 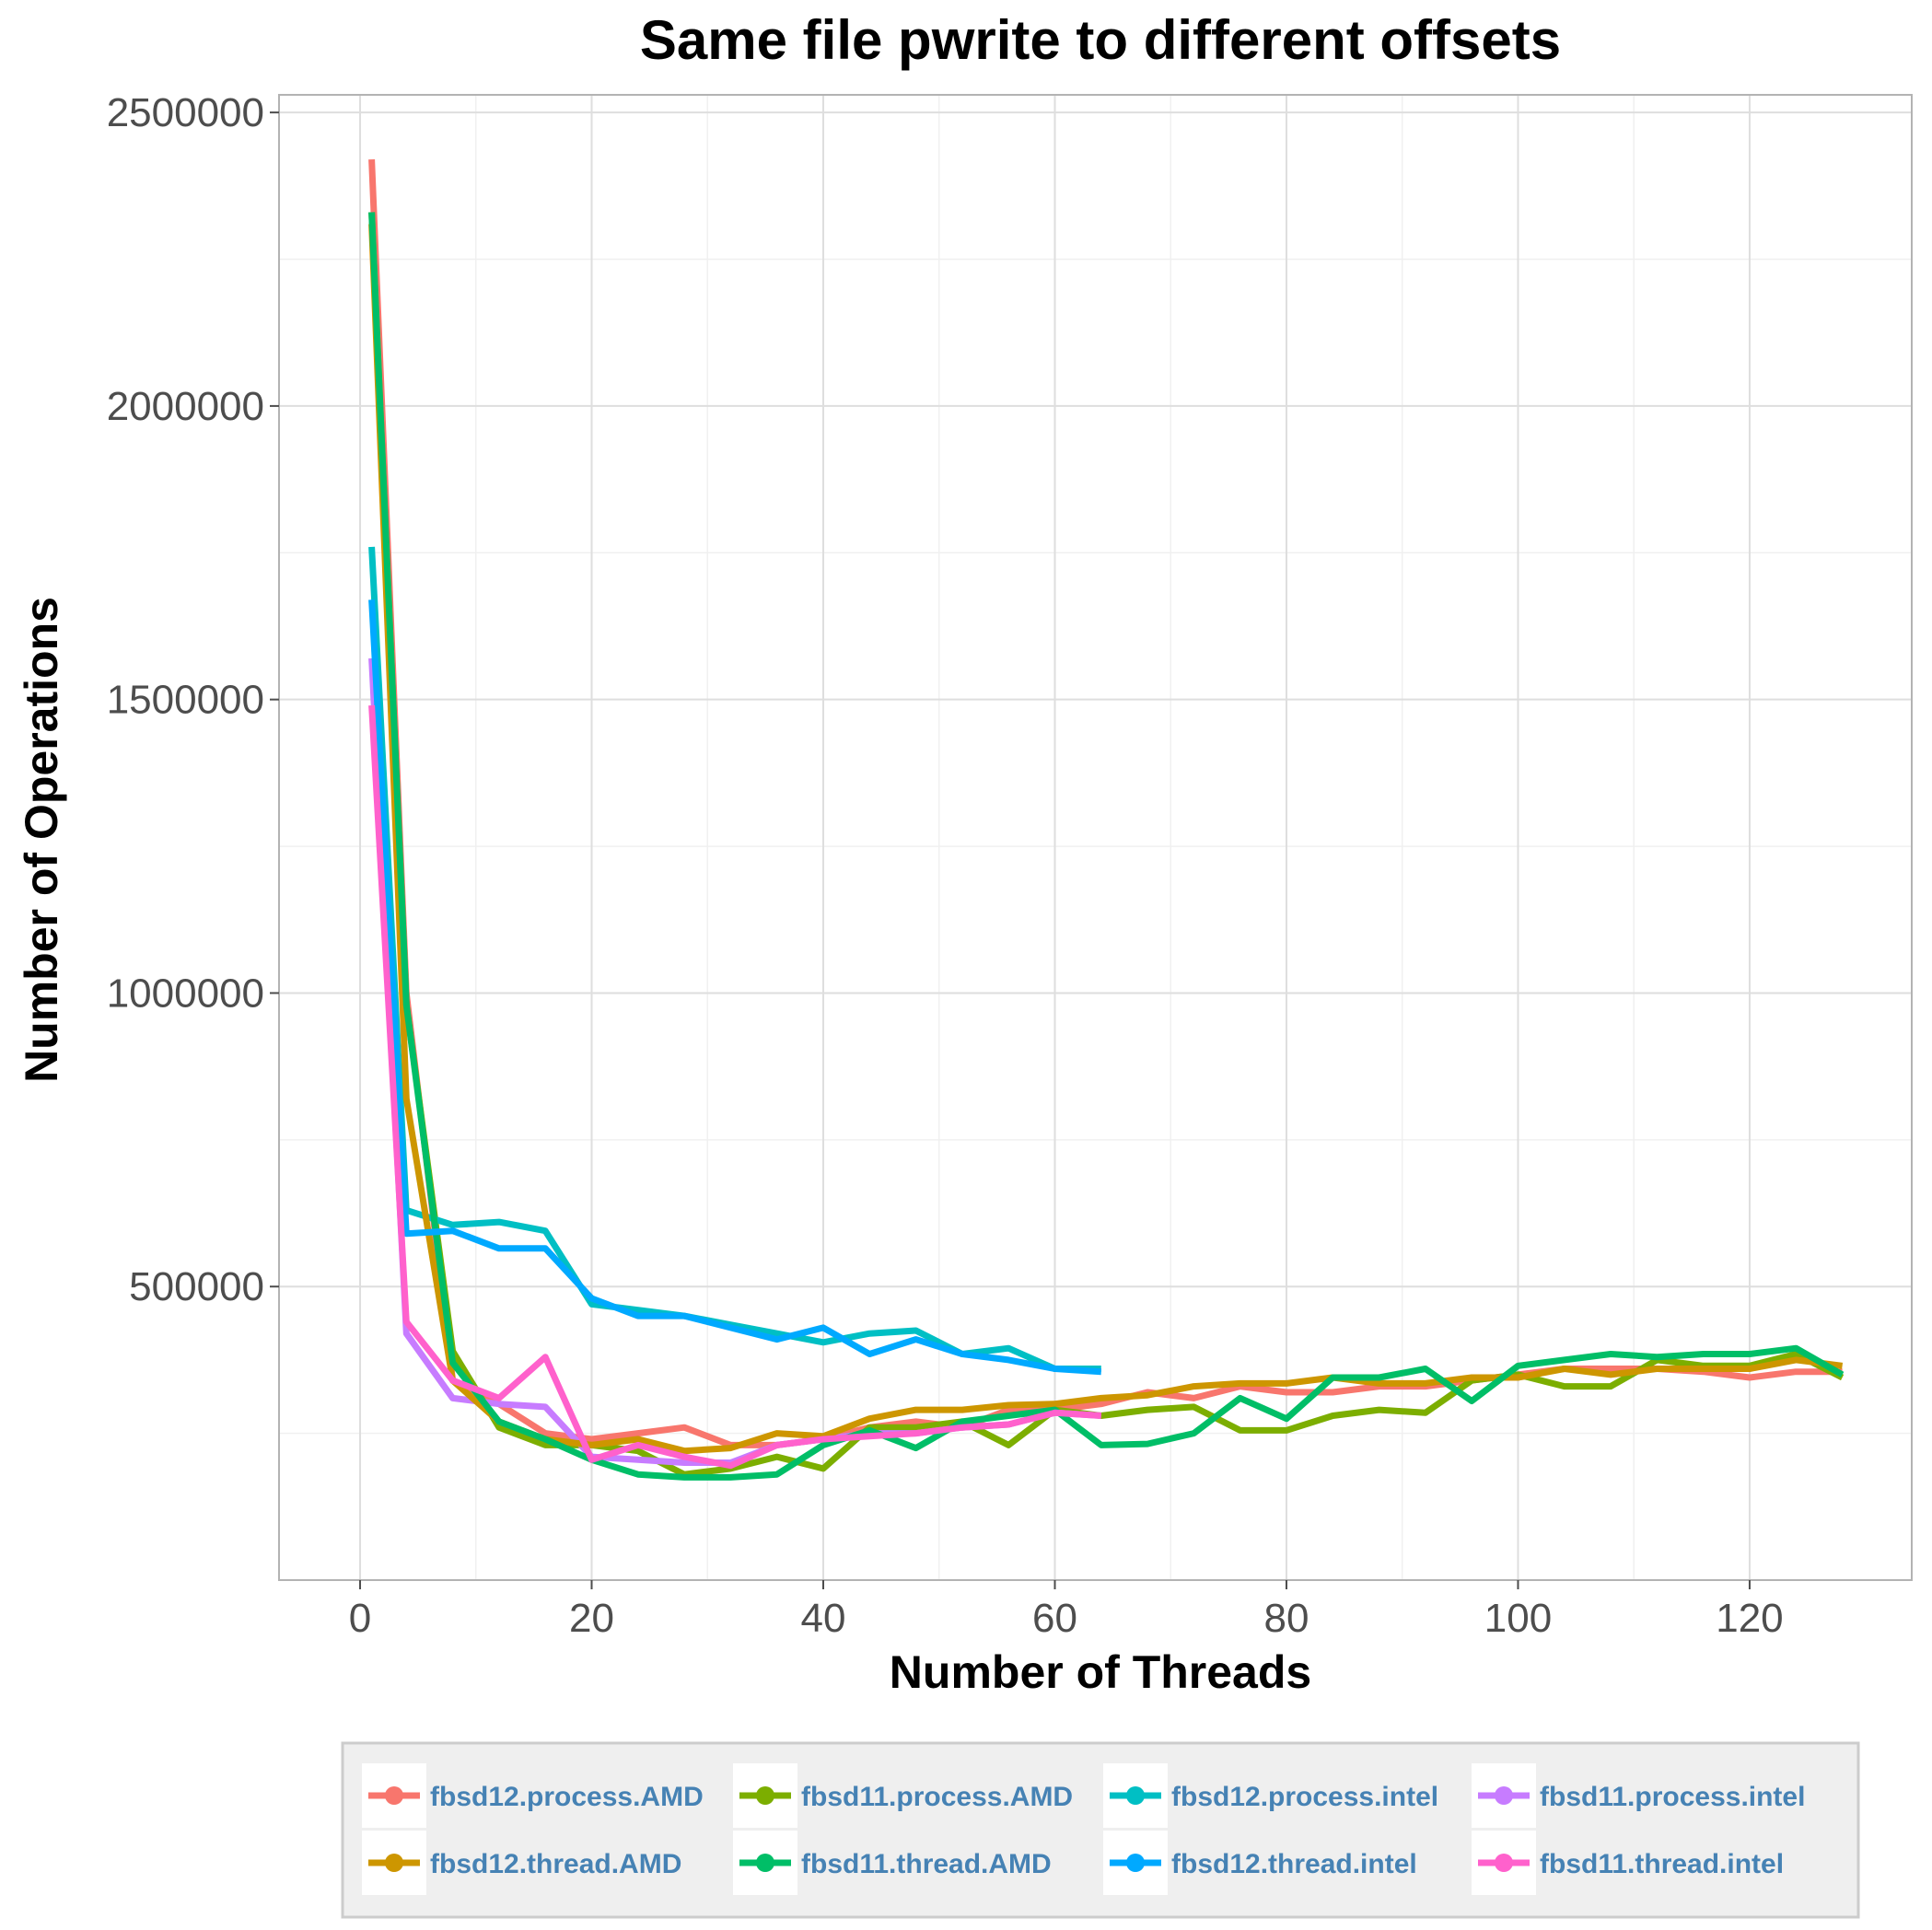 I want to click on x-axis-ticks: 0 20 40 60 80 100 120, so click(x=1066, y=1610).